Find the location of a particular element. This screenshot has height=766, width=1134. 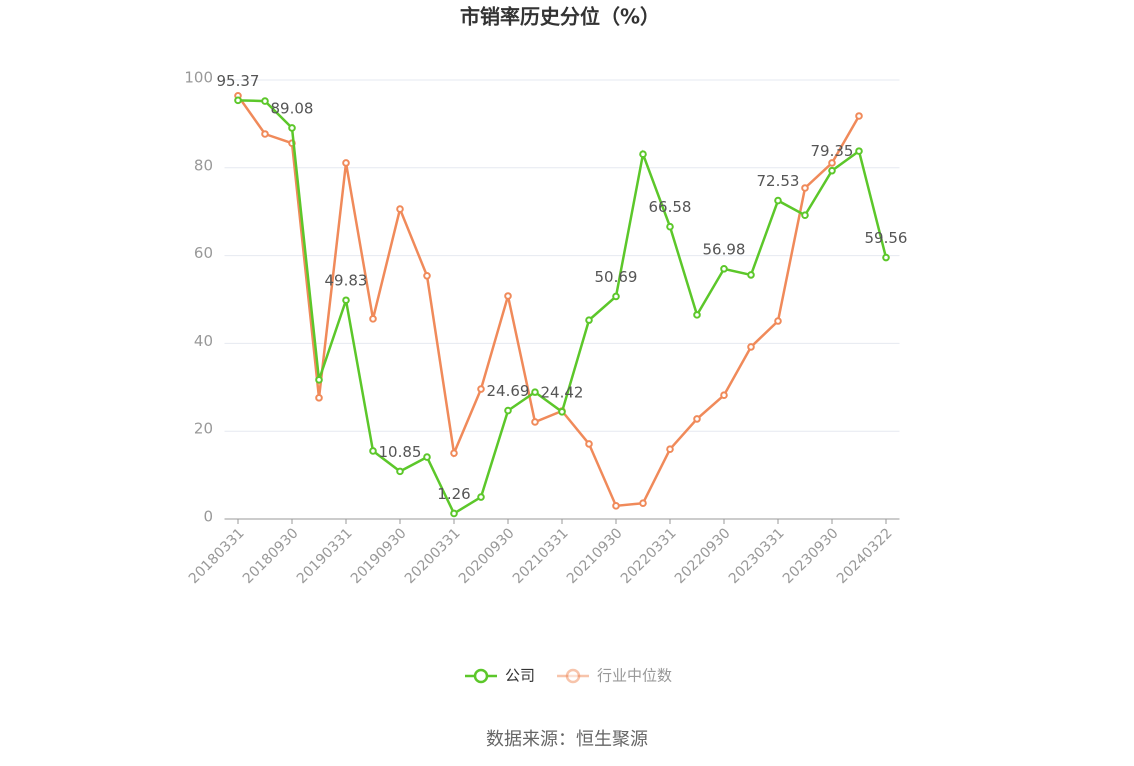

legend-label: 行业中位数 is located at coordinates (634, 676).